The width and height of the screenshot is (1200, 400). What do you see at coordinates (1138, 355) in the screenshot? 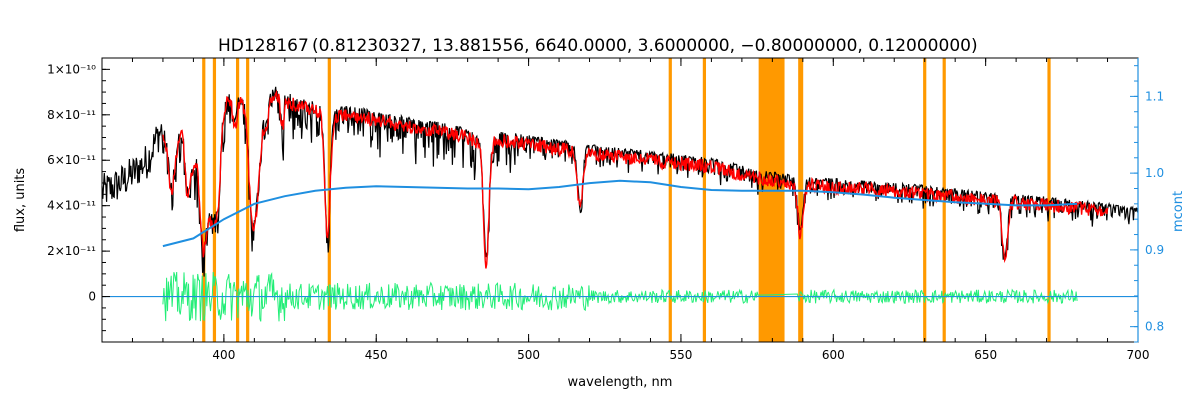
I see `x-tick-label-6: 700` at bounding box center [1138, 355].